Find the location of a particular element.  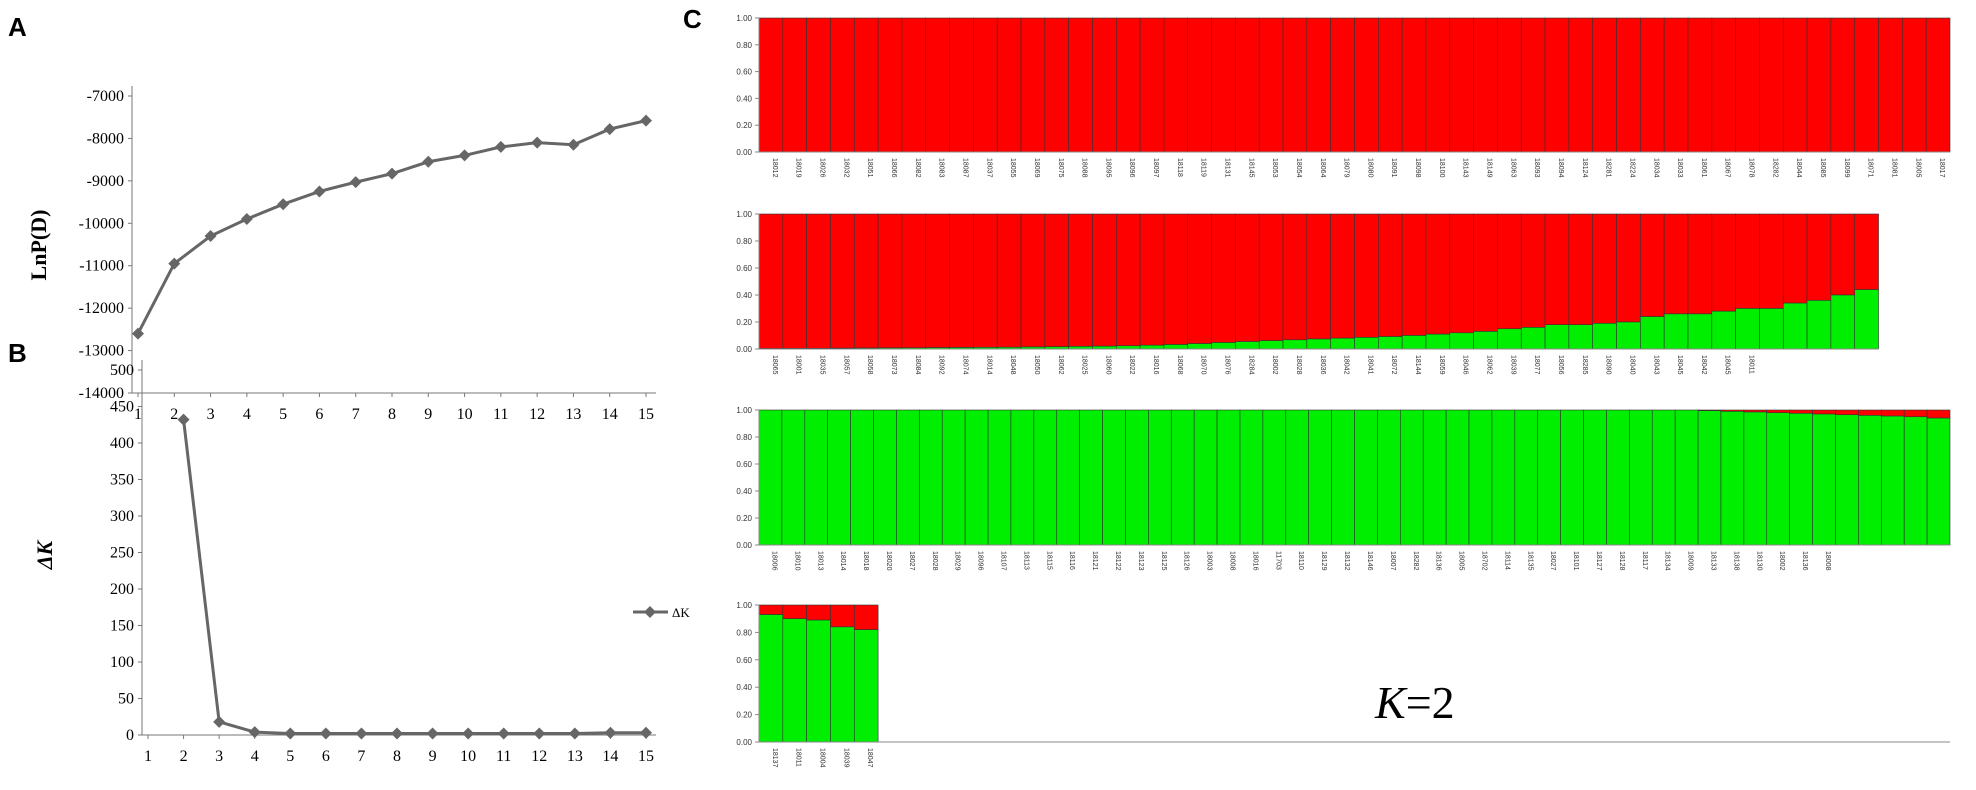

b-x-tick-label: 11 is located at coordinates (503, 756).